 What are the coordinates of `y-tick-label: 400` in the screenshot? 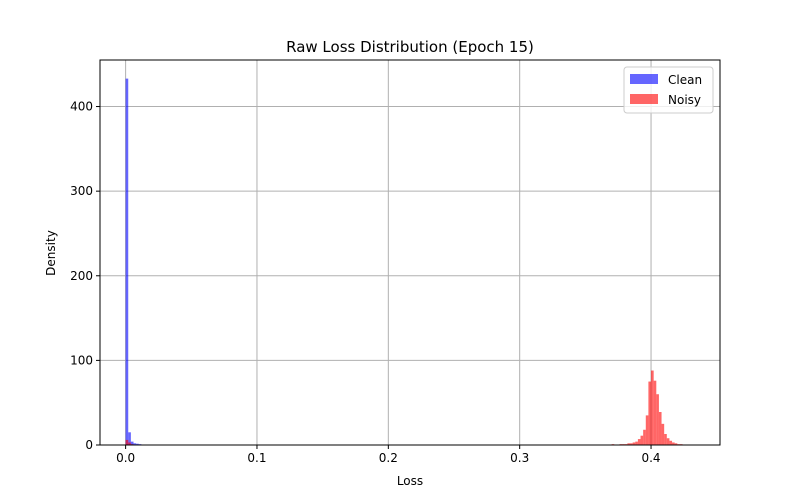 It's located at (81, 107).